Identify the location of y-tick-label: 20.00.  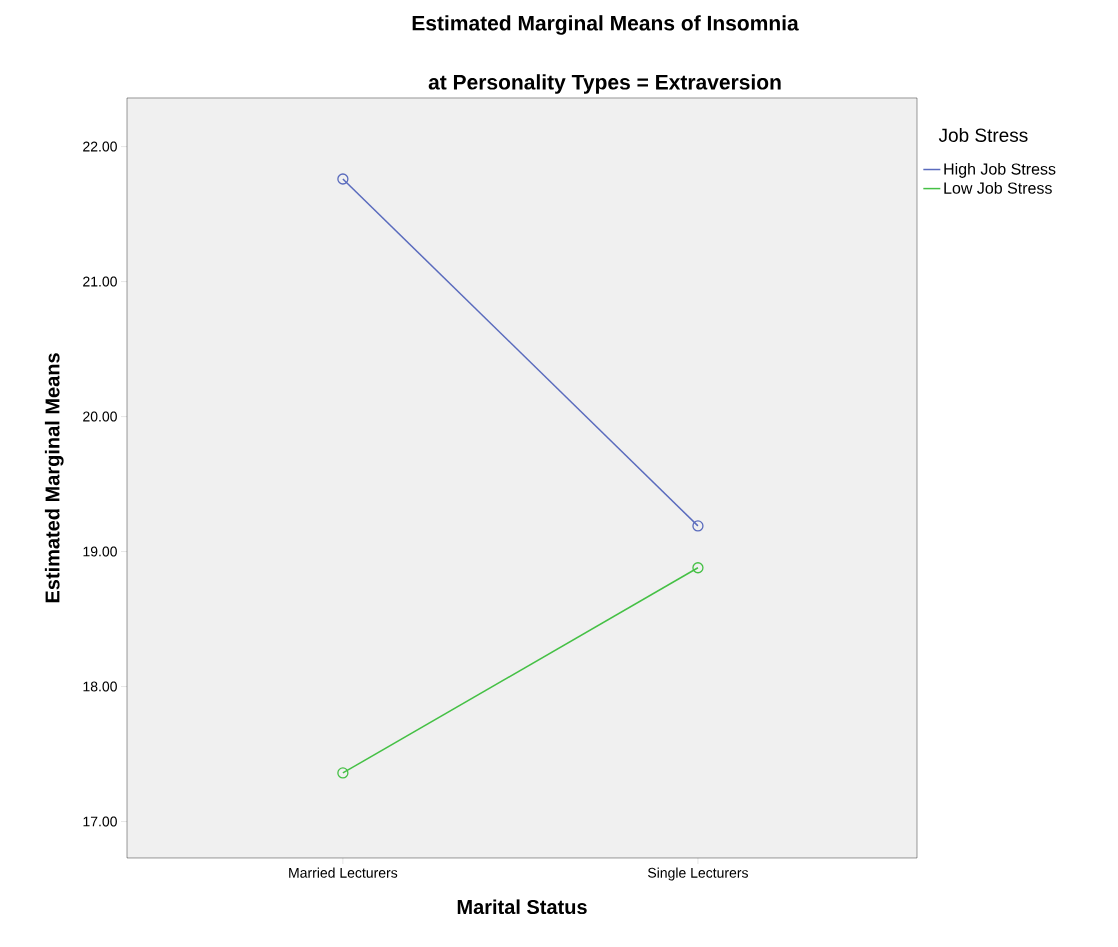
(100, 416).